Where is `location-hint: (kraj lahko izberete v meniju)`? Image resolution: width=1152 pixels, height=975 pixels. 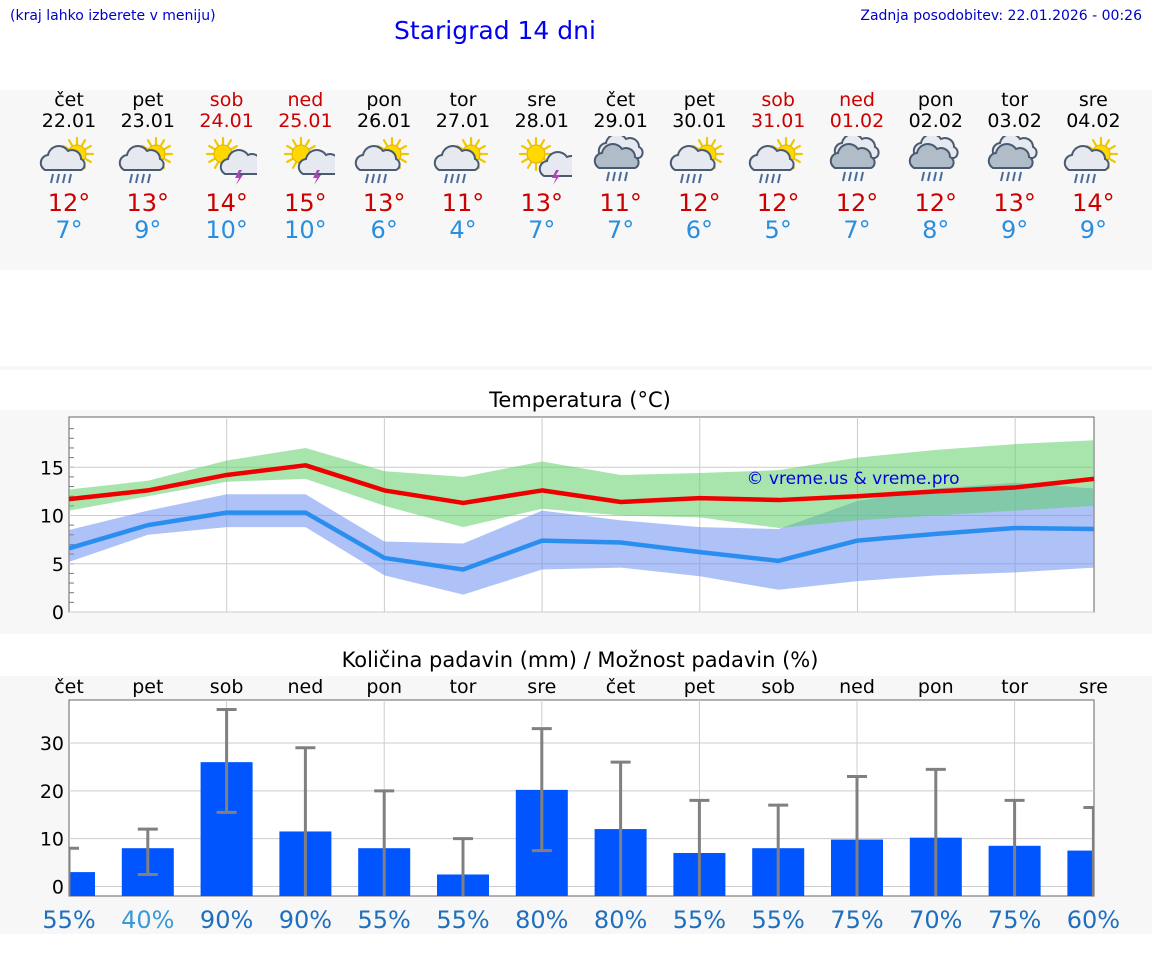
location-hint: (kraj lahko izberete v meniju) is located at coordinates (113, 16).